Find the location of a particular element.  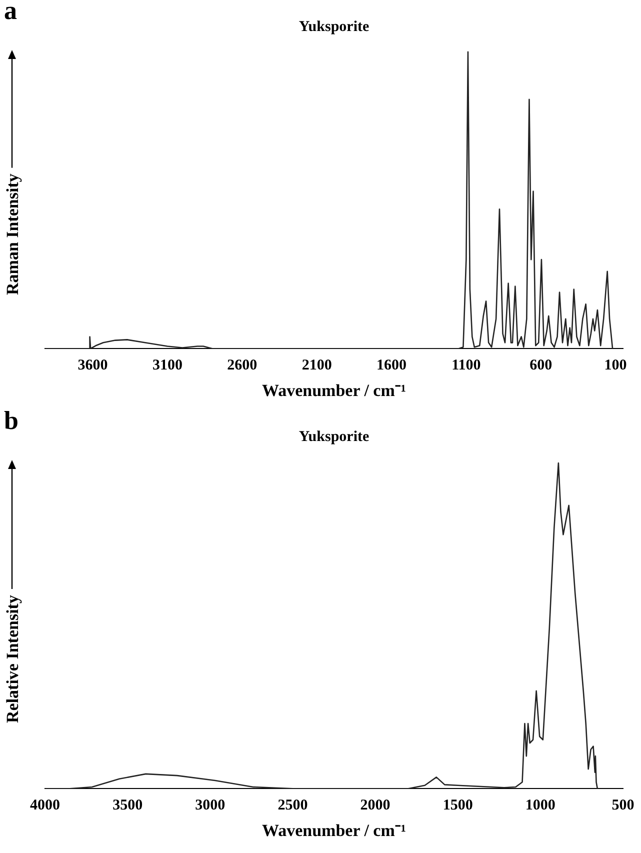

x-tick-label: 3500 is located at coordinates (127, 805).